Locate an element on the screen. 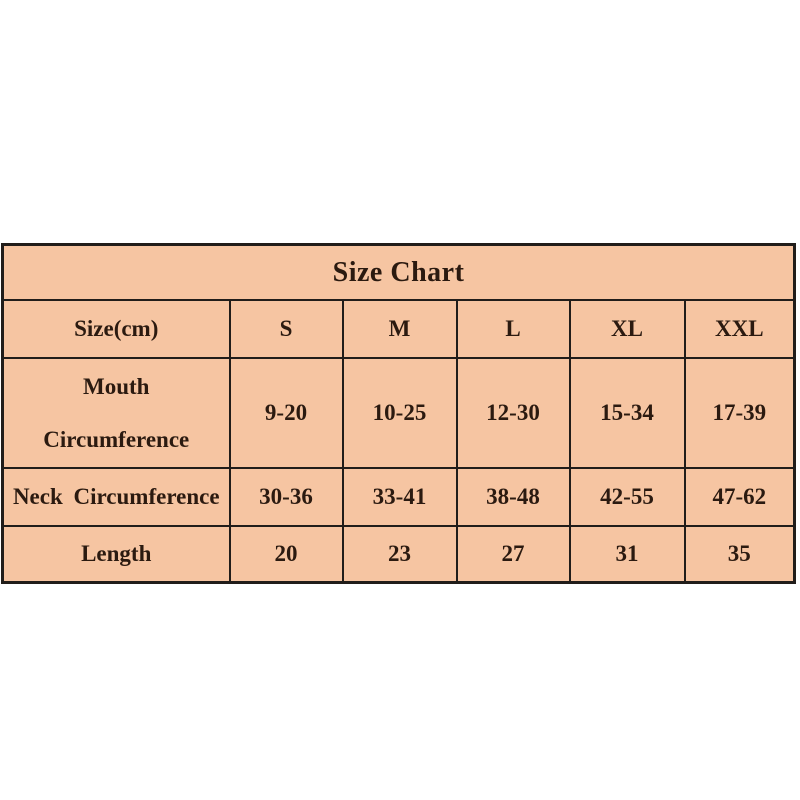 The width and height of the screenshot is (800, 800). header-cell-s: S is located at coordinates (286, 329).